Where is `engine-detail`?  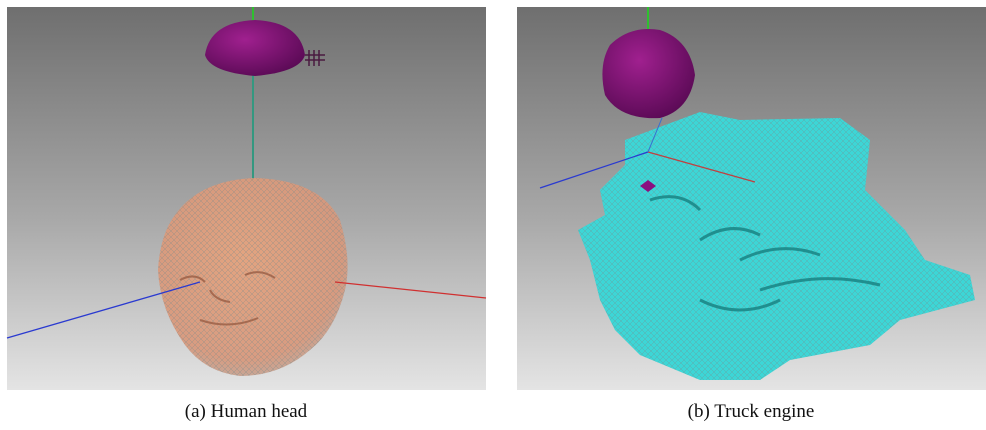
engine-detail is located at coordinates (765, 253).